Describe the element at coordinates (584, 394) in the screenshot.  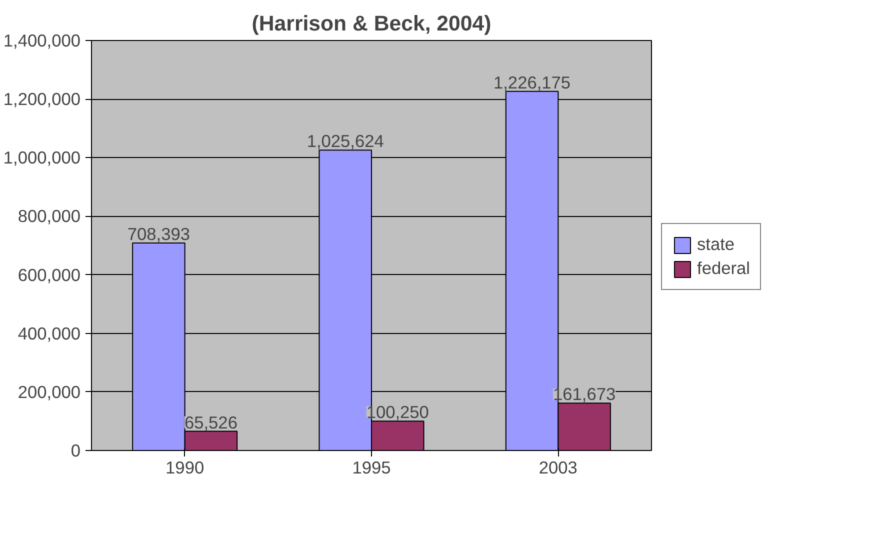
I see `data-label: 161,673` at that location.